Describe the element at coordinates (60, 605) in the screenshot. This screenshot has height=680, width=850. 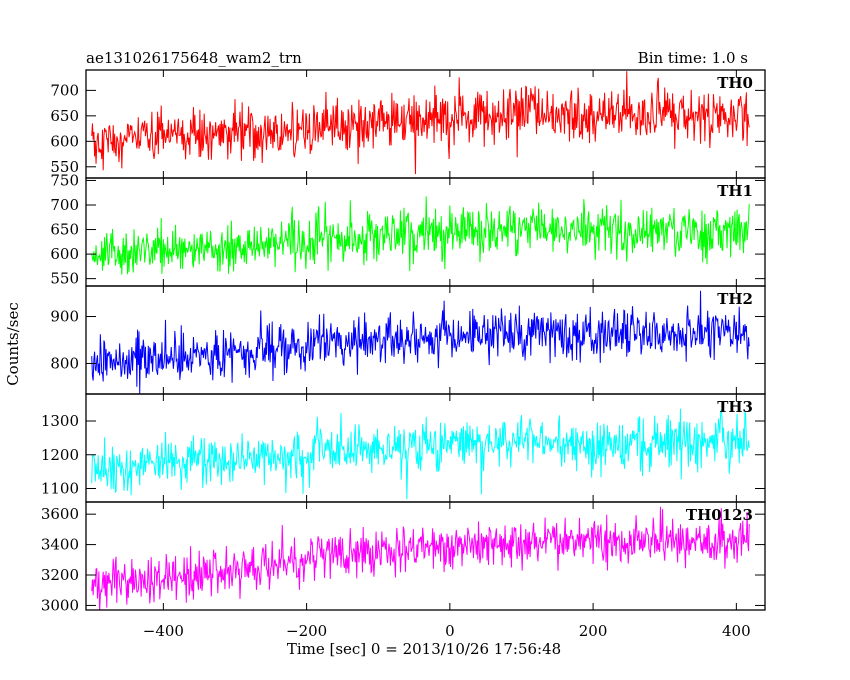
I see `y-tick-label: 3000` at that location.